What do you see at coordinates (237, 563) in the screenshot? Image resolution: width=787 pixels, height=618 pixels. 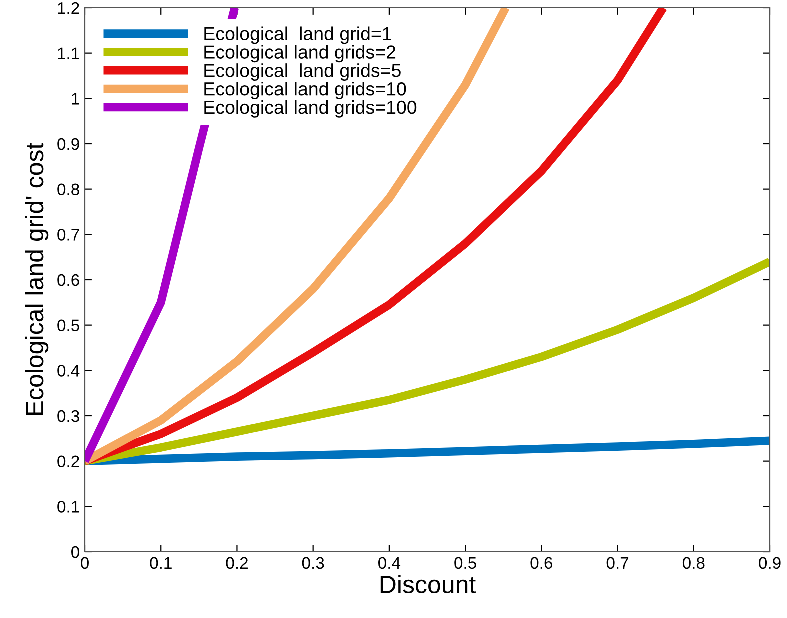 I see `x-tick-label: 0.2` at bounding box center [237, 563].